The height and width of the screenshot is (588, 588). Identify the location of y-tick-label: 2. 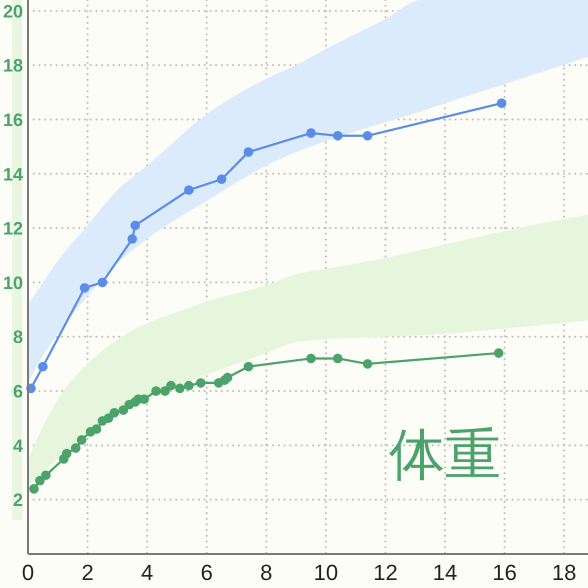
(17, 500).